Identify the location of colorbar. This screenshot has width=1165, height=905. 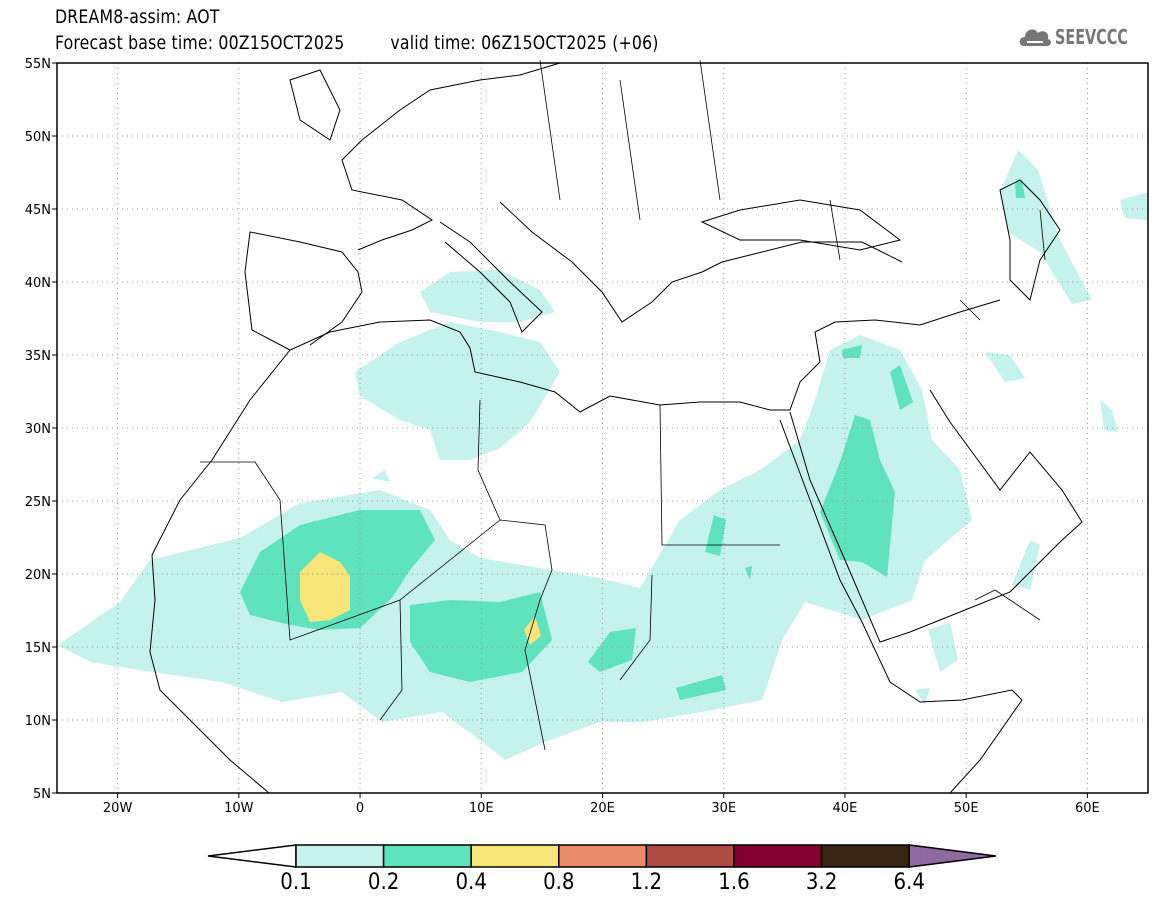
(602, 856).